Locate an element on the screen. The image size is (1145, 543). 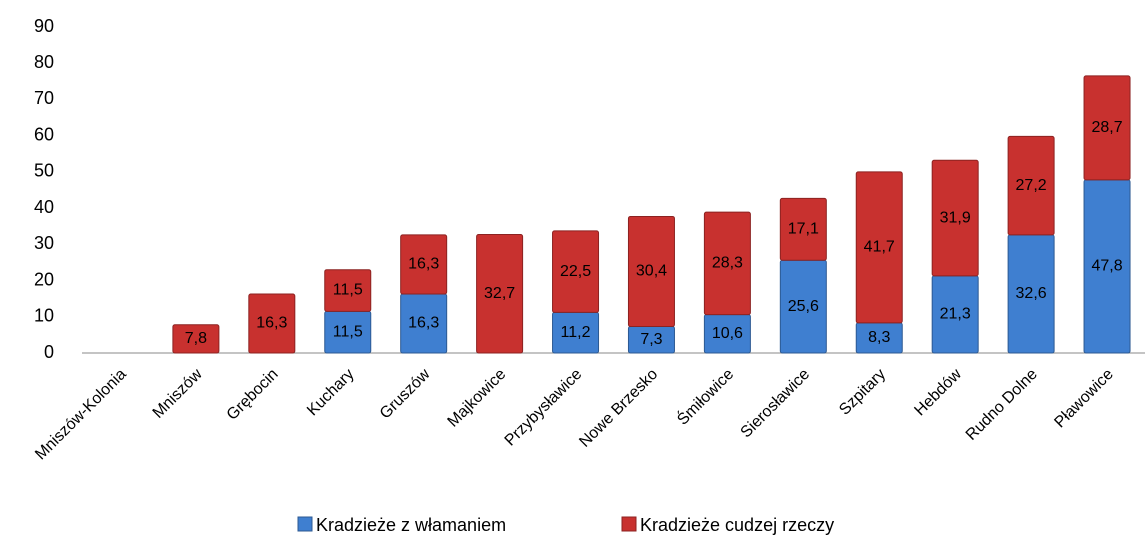
x-tick-label: Mniszów-Kolonia is located at coordinates (81, 415).